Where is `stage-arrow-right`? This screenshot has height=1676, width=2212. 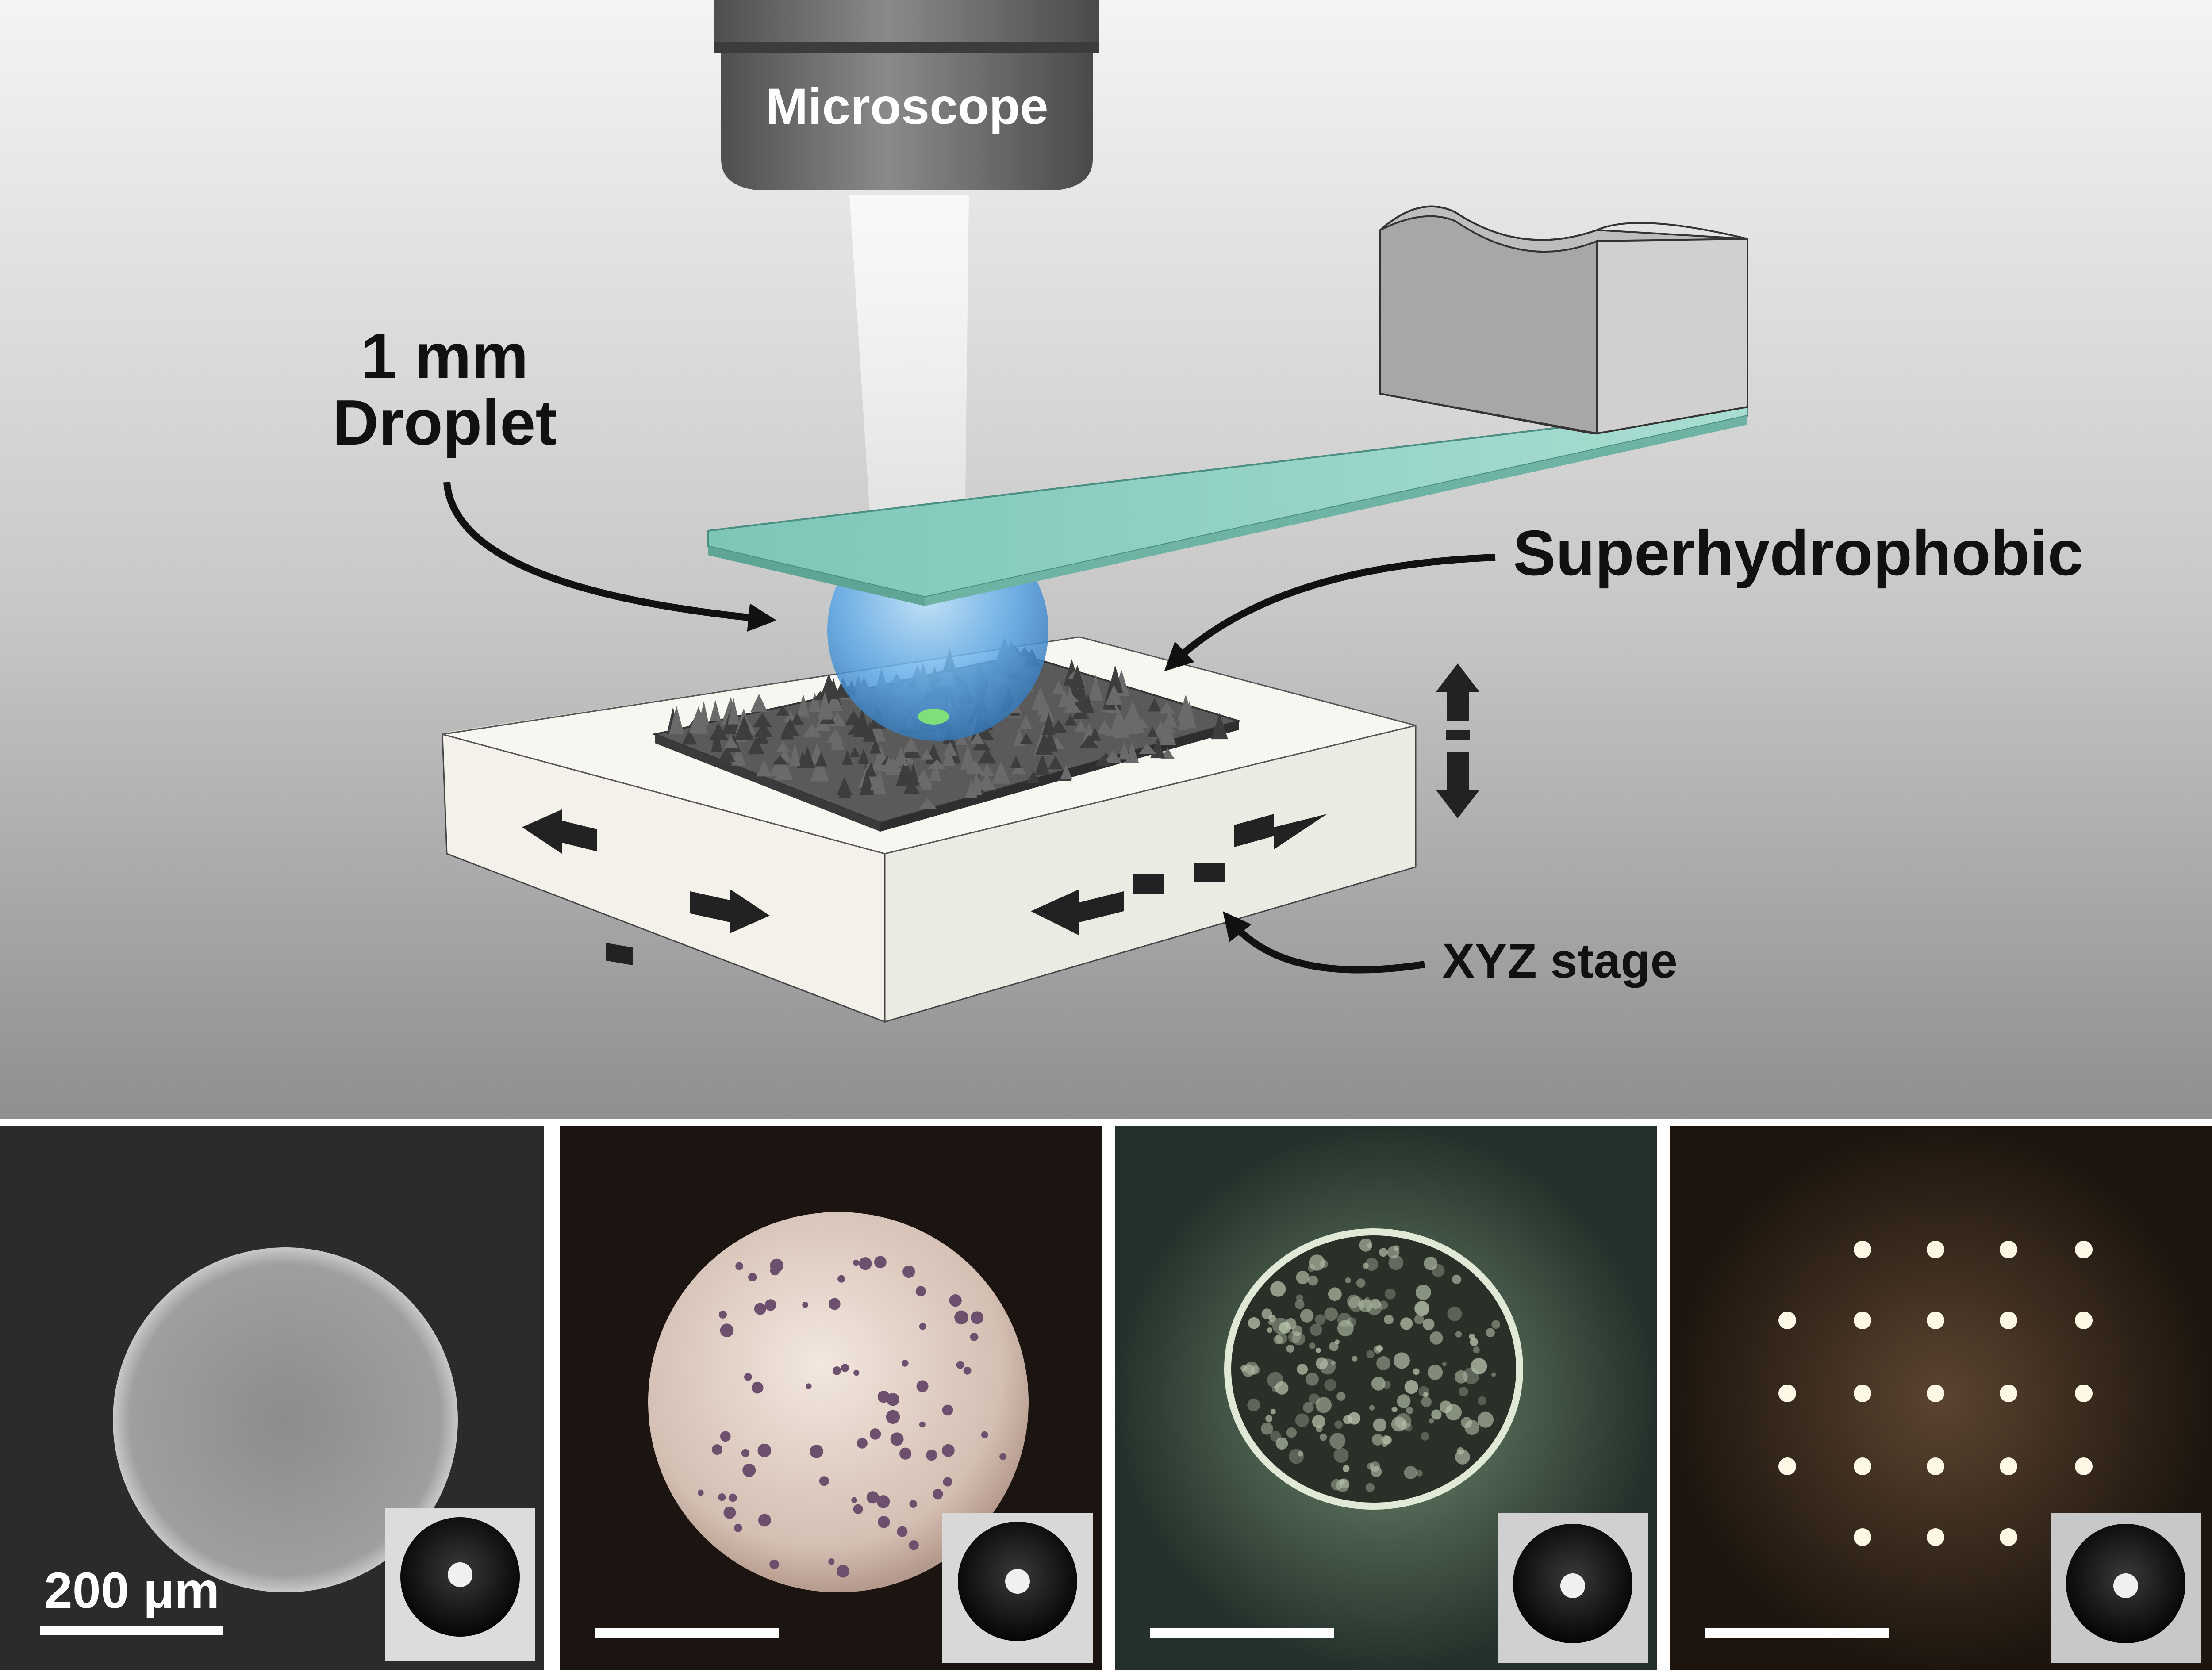
stage-arrow-right is located at coordinates (1179, 875).